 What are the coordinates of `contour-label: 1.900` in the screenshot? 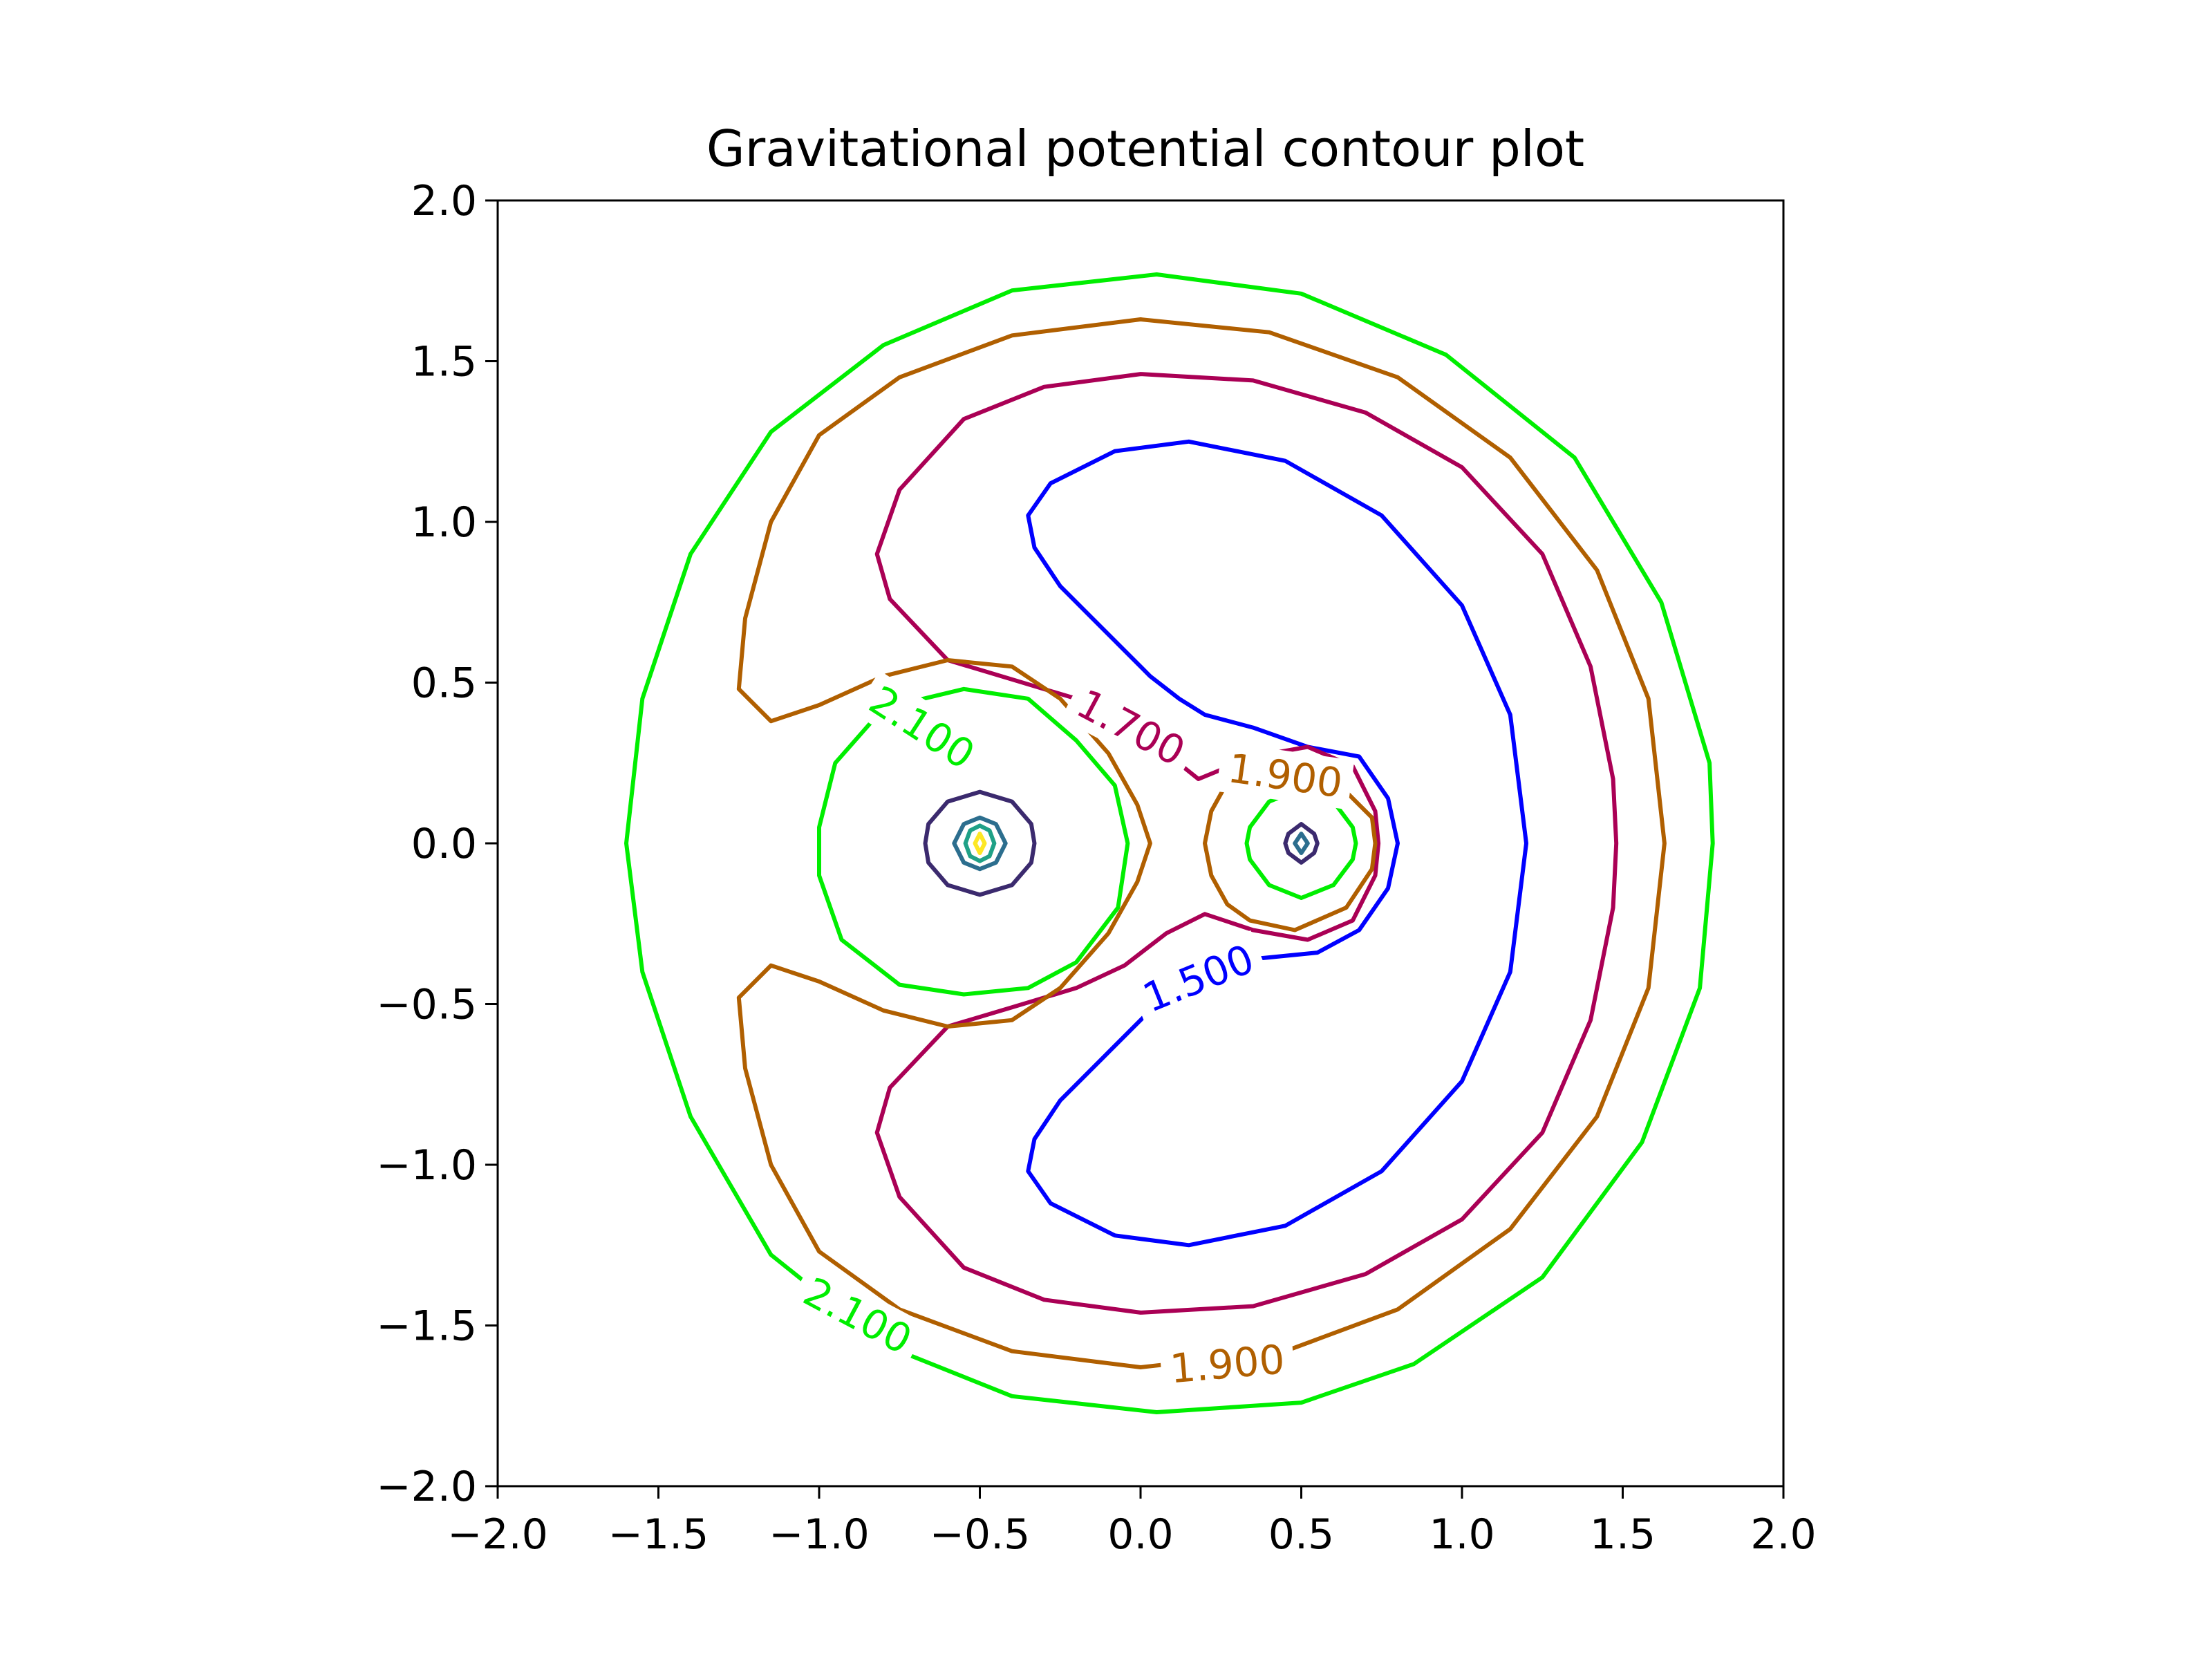 It's located at (1227, 1363).